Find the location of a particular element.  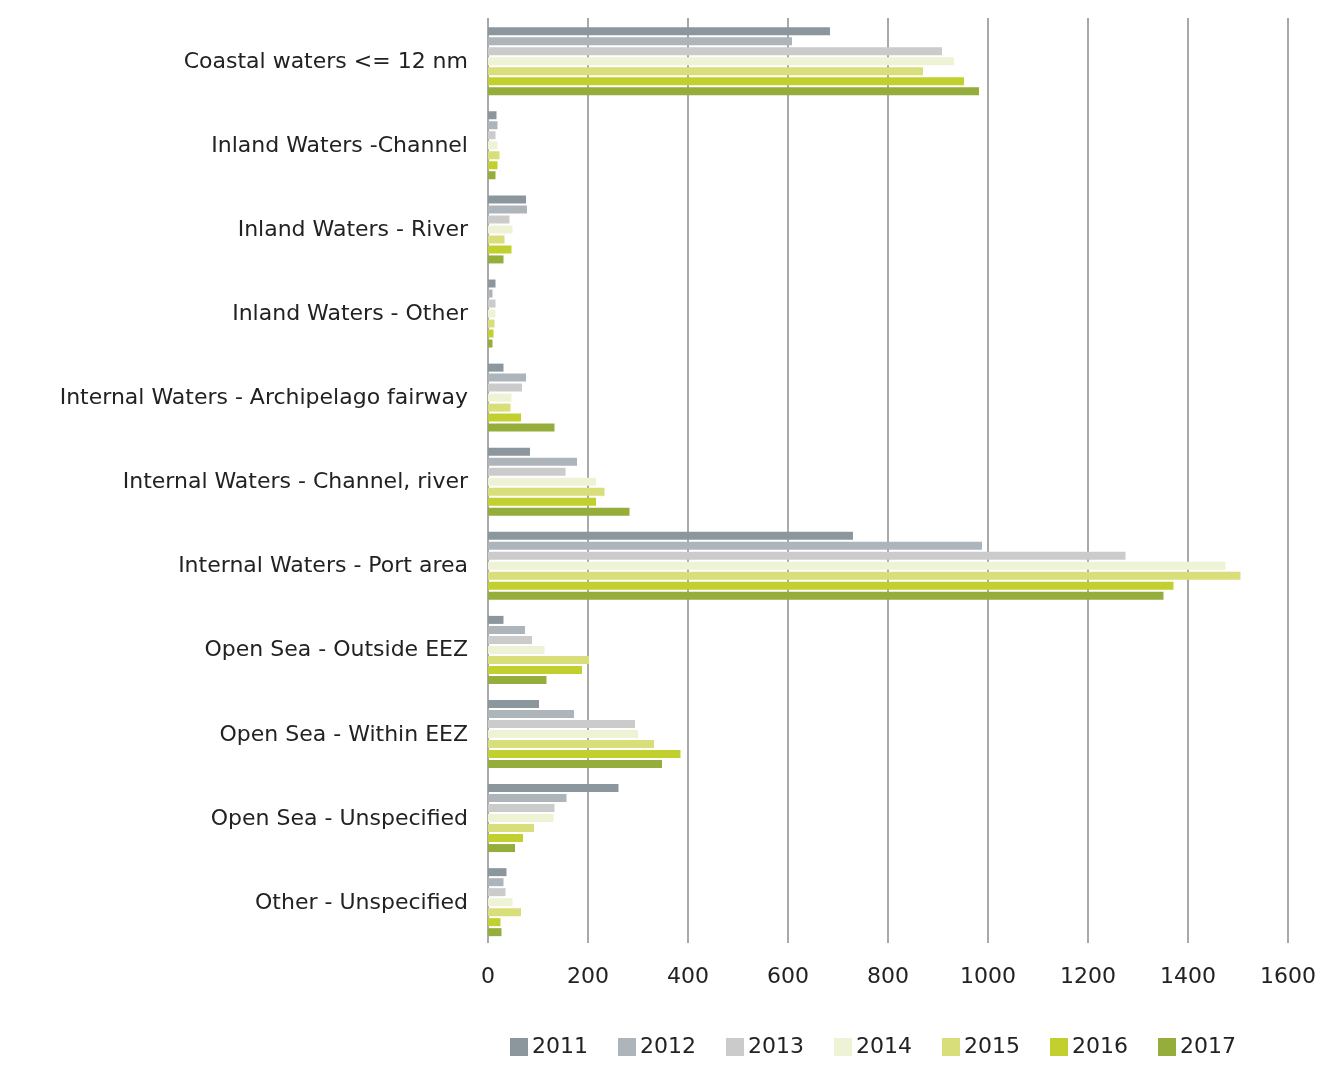

x-tick-label: 800 is located at coordinates (888, 975).